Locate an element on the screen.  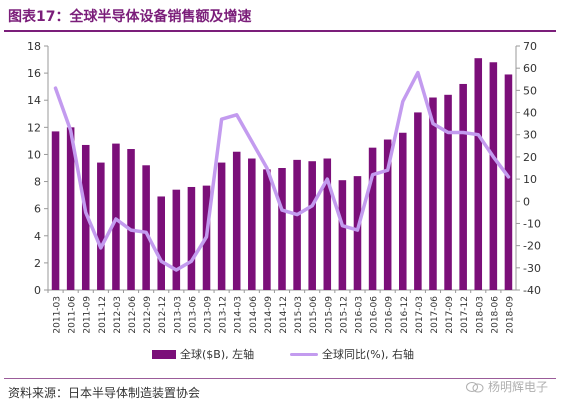
left-tick-label: 6 is located at coordinates (37, 209).